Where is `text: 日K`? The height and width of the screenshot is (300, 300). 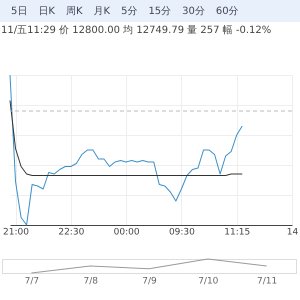
text: 日K is located at coordinates (46, 11).